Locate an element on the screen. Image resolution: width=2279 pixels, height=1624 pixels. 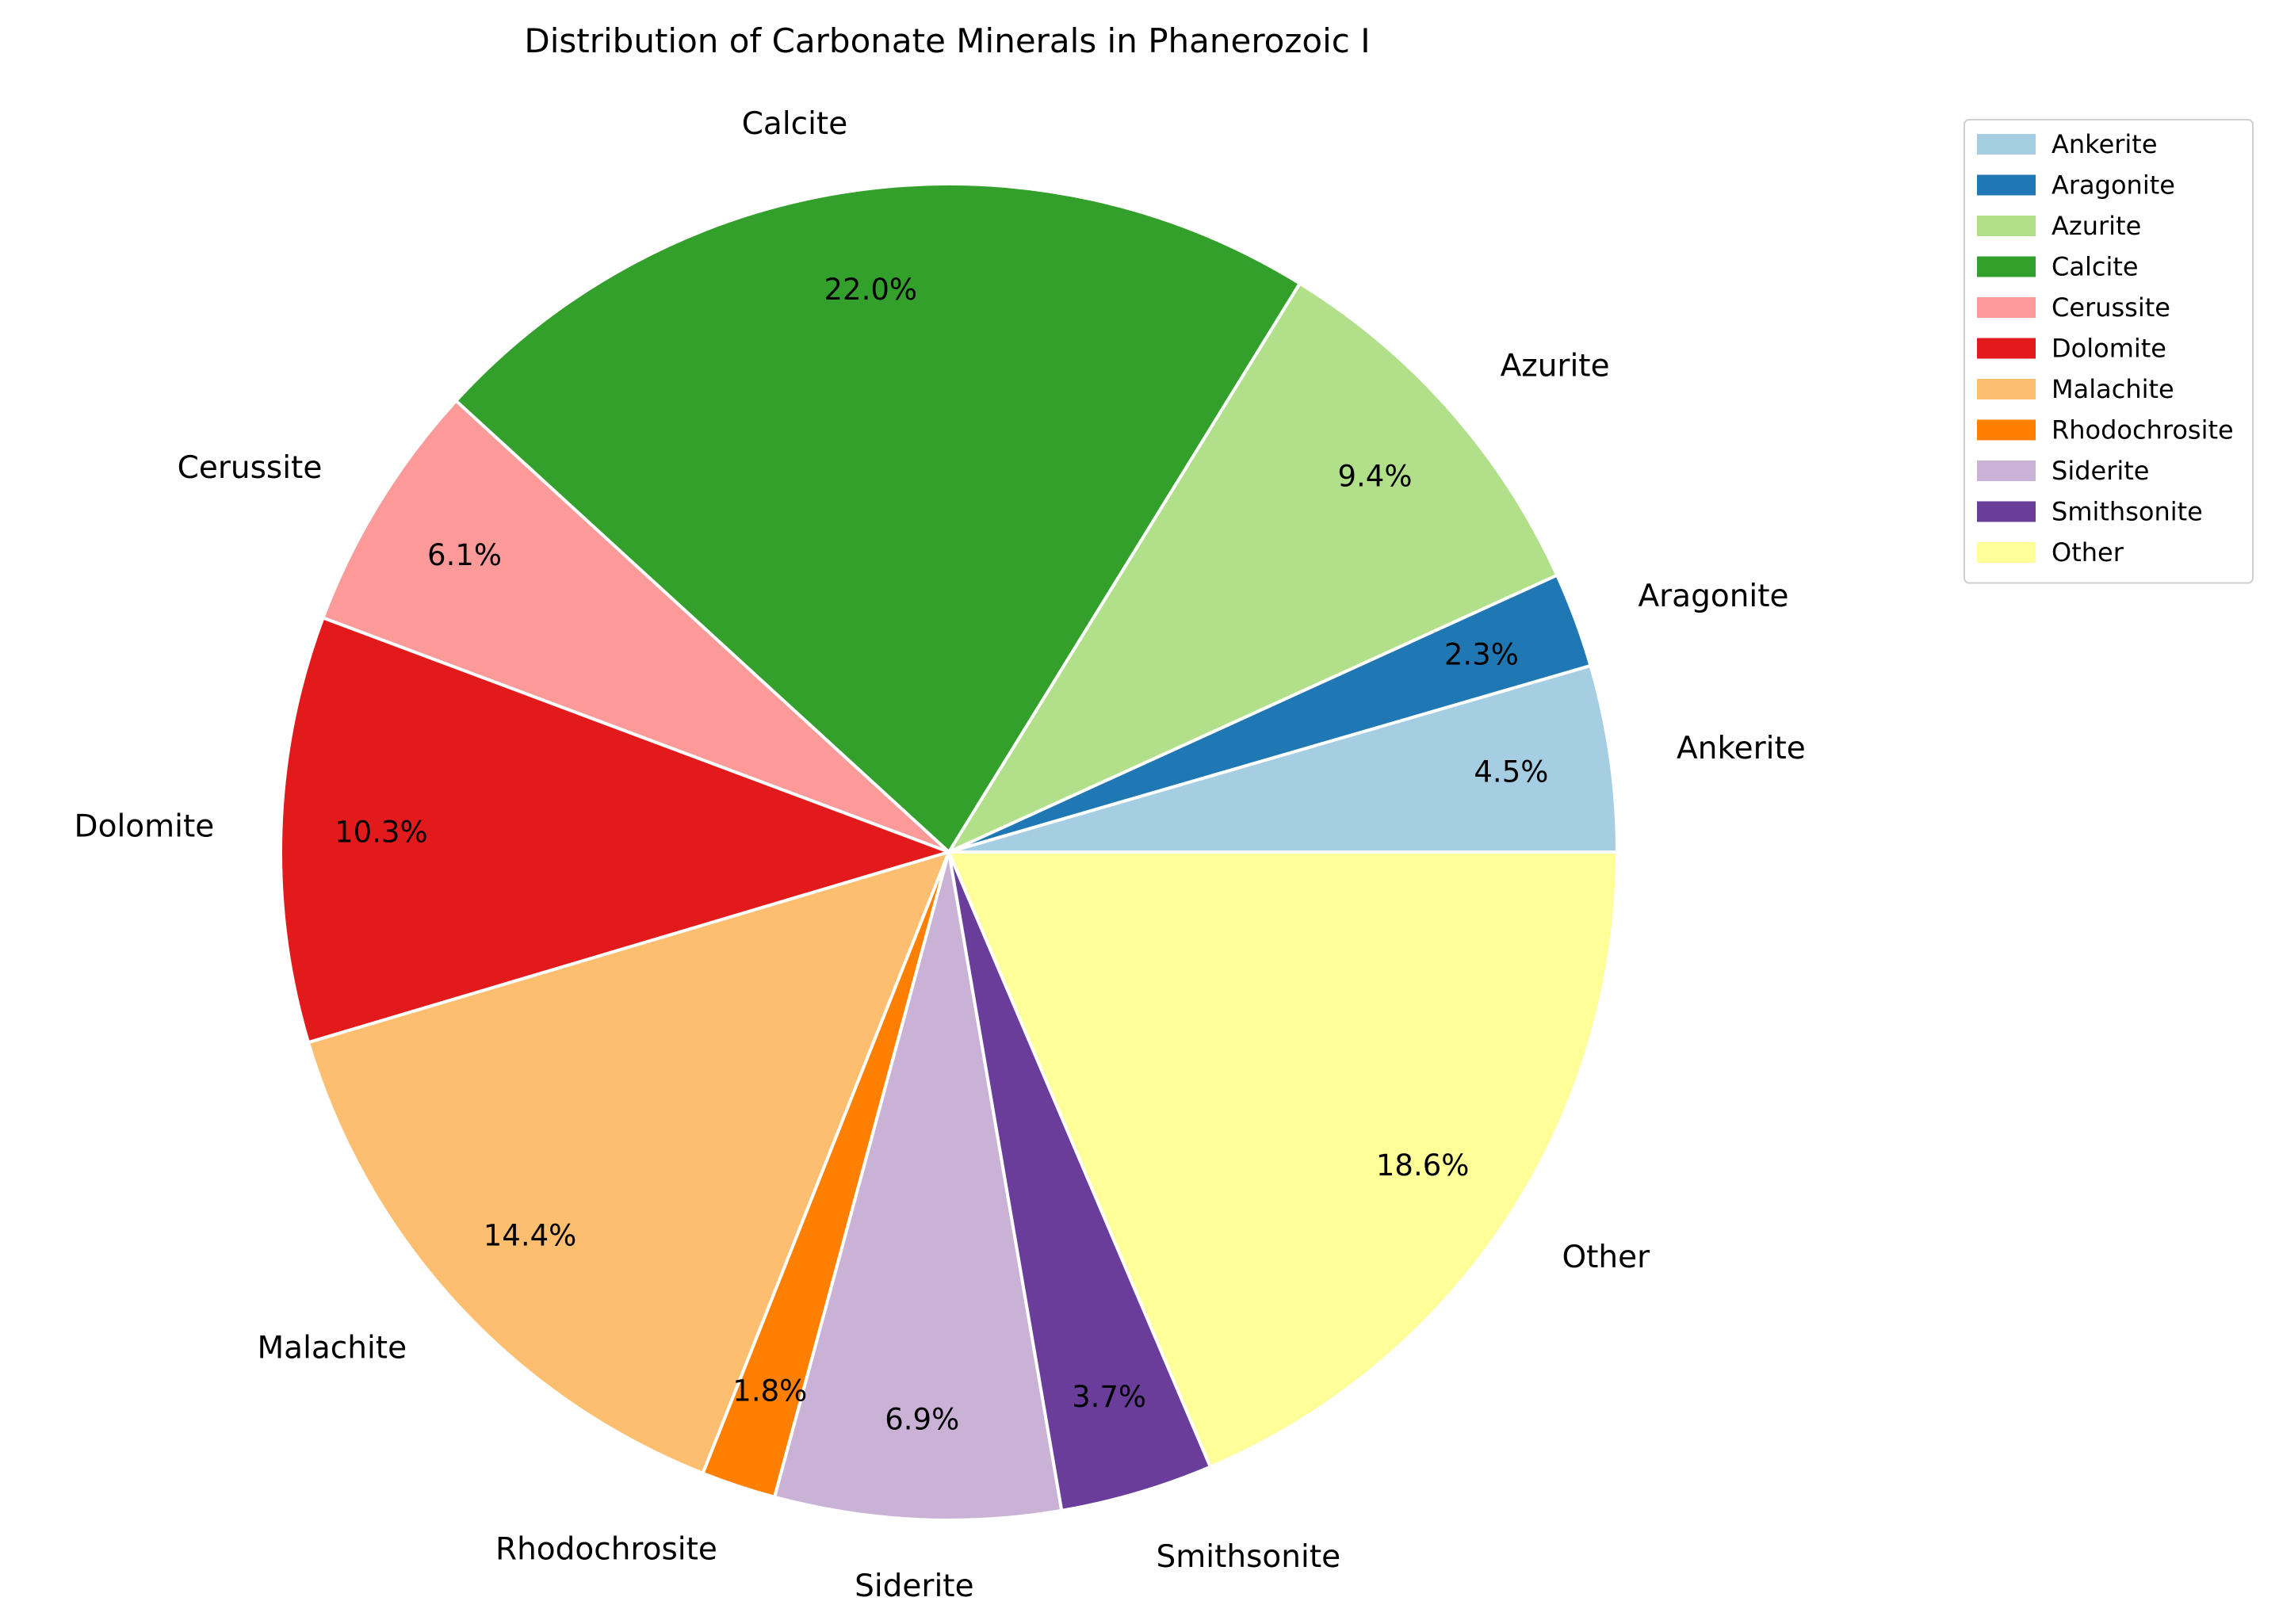
pct-label-ankerite: 4.5% is located at coordinates (1511, 772).